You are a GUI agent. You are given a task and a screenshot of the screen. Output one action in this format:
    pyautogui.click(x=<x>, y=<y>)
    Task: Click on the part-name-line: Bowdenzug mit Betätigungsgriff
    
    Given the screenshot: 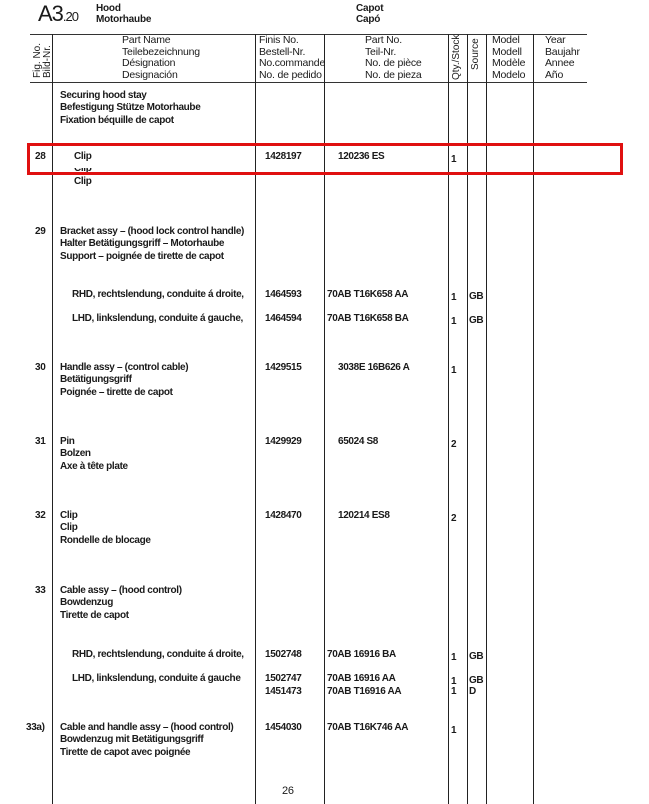 What is the action you would take?
    pyautogui.click(x=132, y=740)
    